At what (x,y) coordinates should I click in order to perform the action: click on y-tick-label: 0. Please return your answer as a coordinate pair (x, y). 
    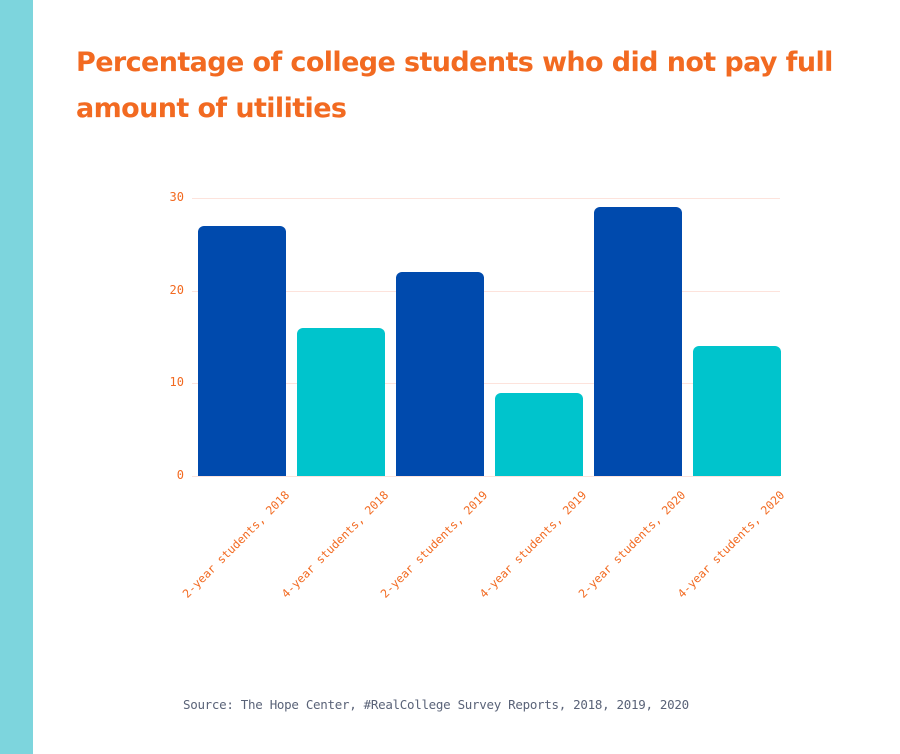
    Looking at the image, I should click on (180, 475).